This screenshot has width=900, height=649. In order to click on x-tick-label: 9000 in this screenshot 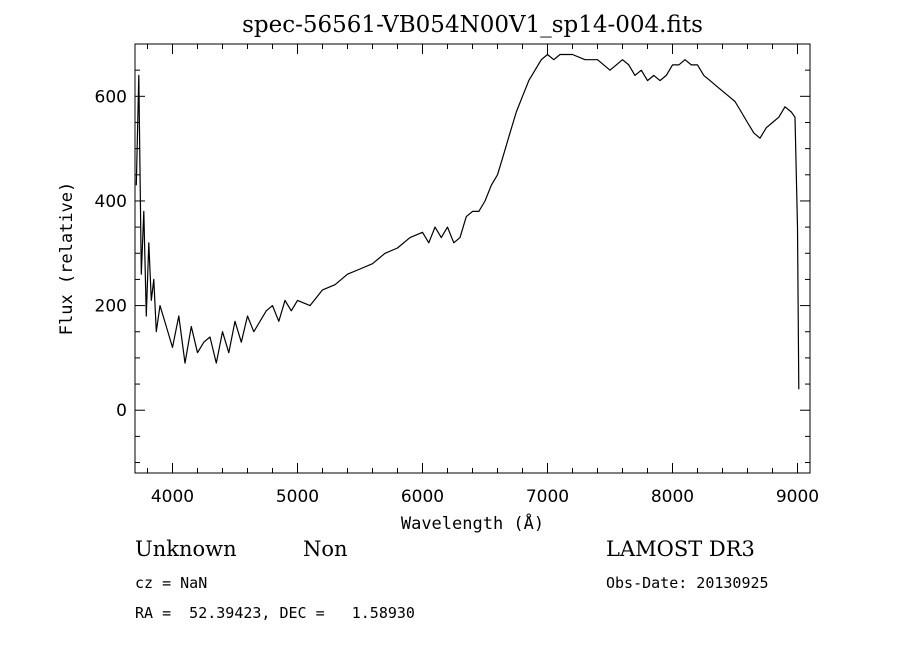, I will do `click(797, 497)`.